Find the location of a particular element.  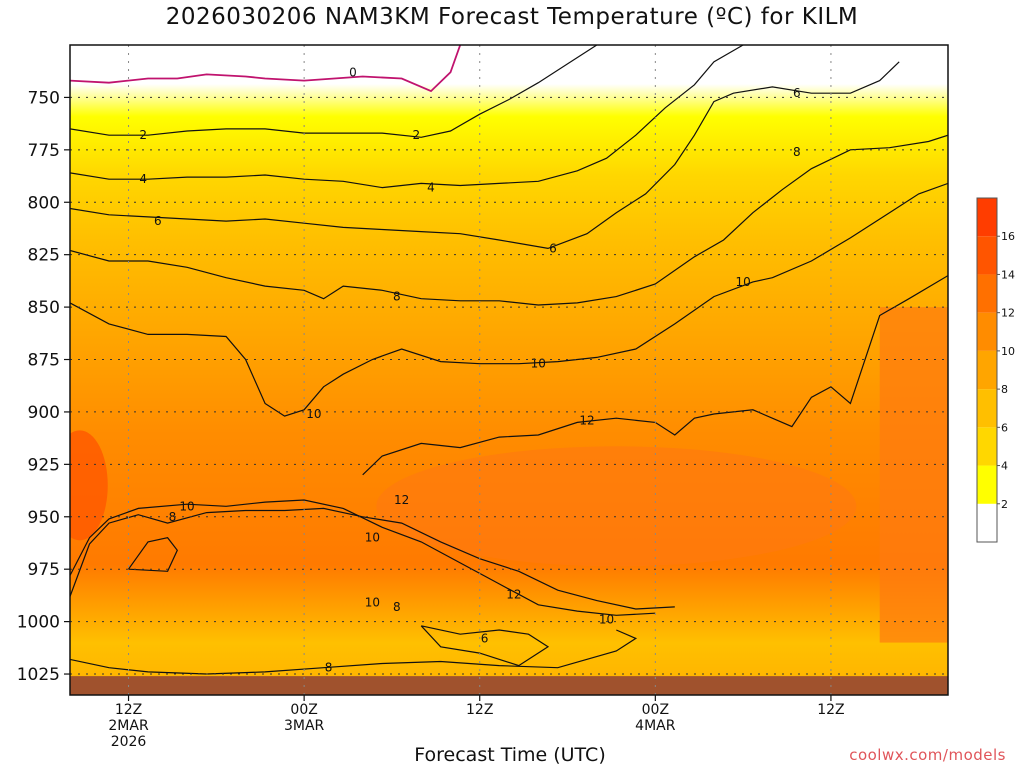

colorbar-label: 16 is located at coordinates (1008, 236).